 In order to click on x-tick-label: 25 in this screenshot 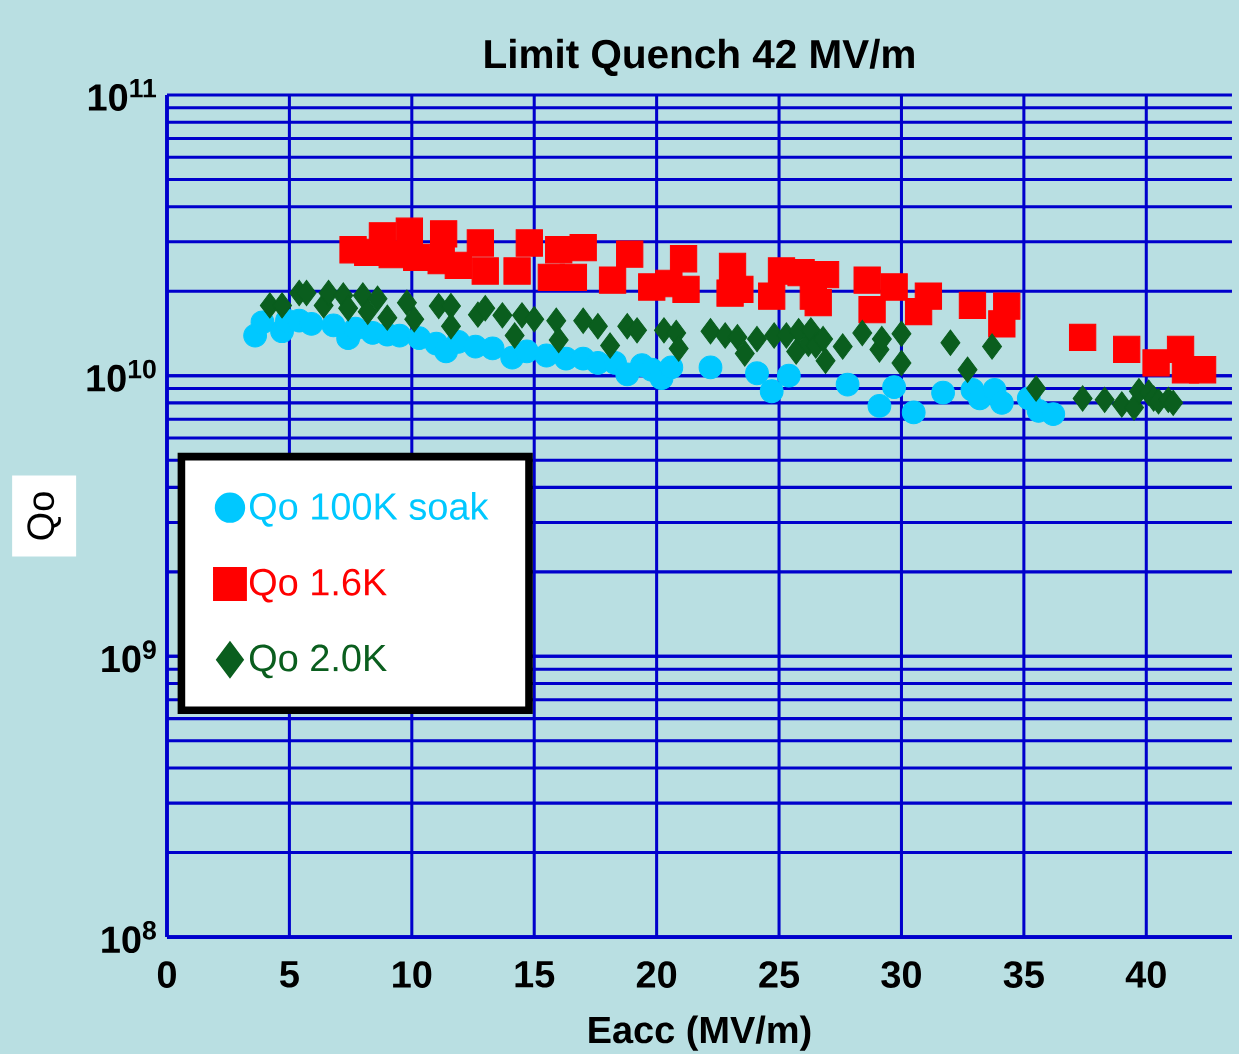, I will do `click(779, 974)`.